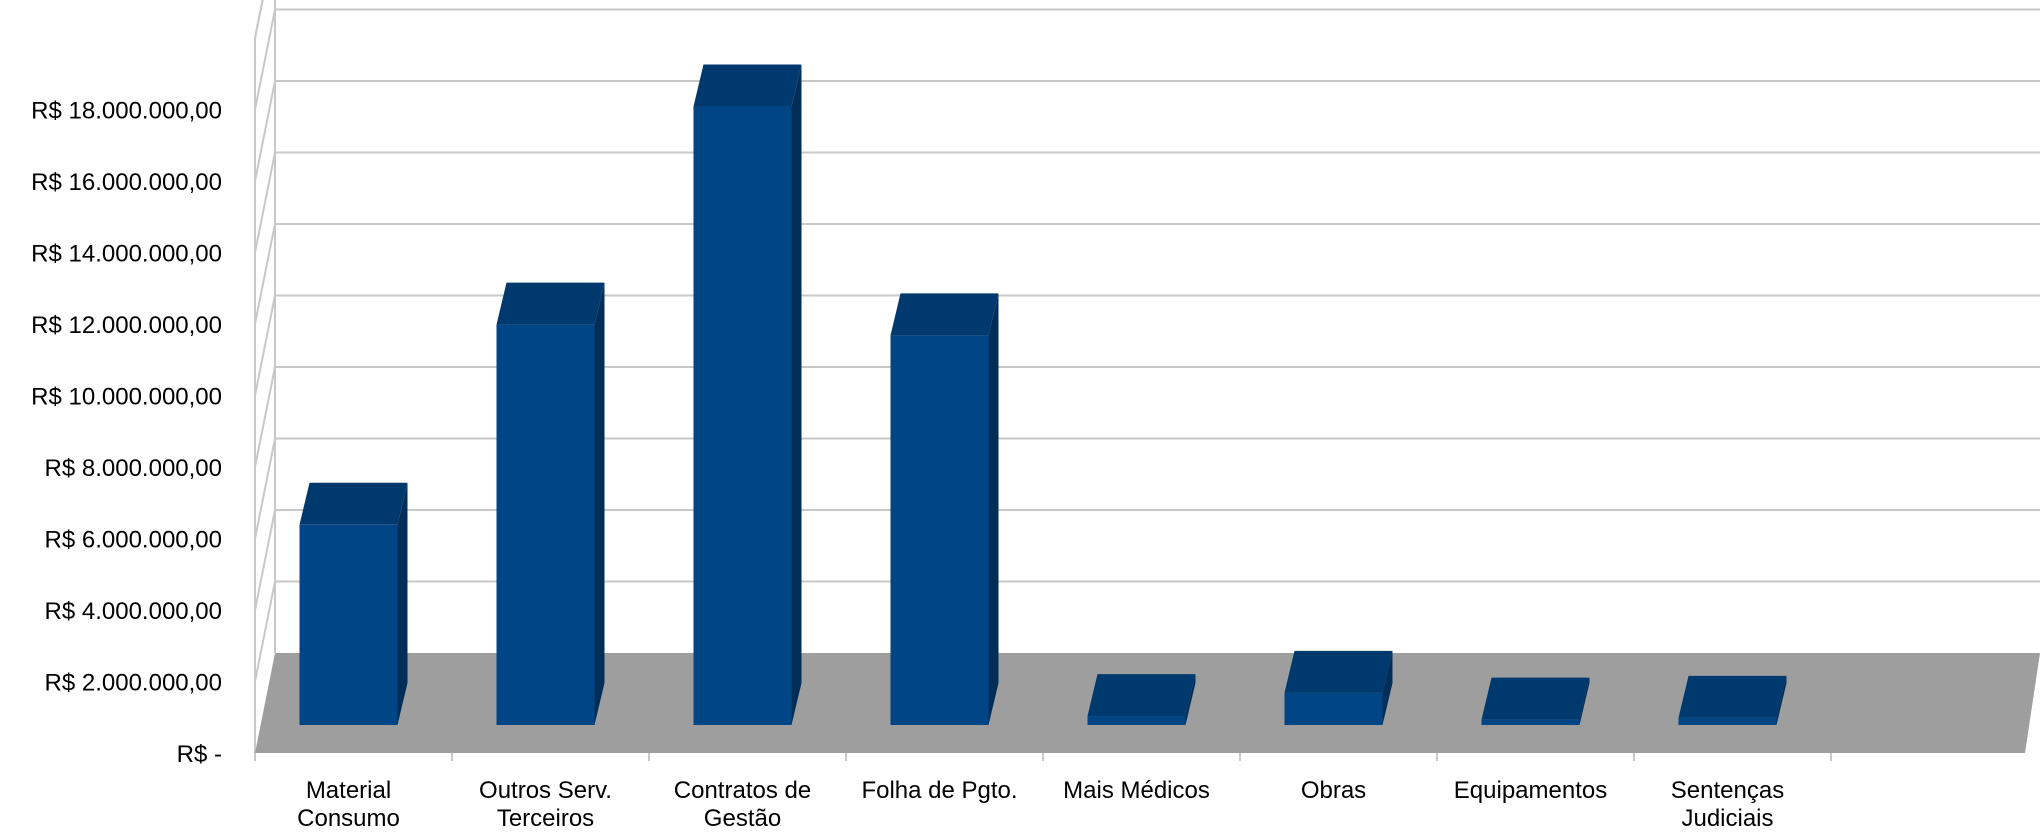  Describe the element at coordinates (133, 468) in the screenshot. I see `y-tick-label: R$ 8.000.000,00` at that location.